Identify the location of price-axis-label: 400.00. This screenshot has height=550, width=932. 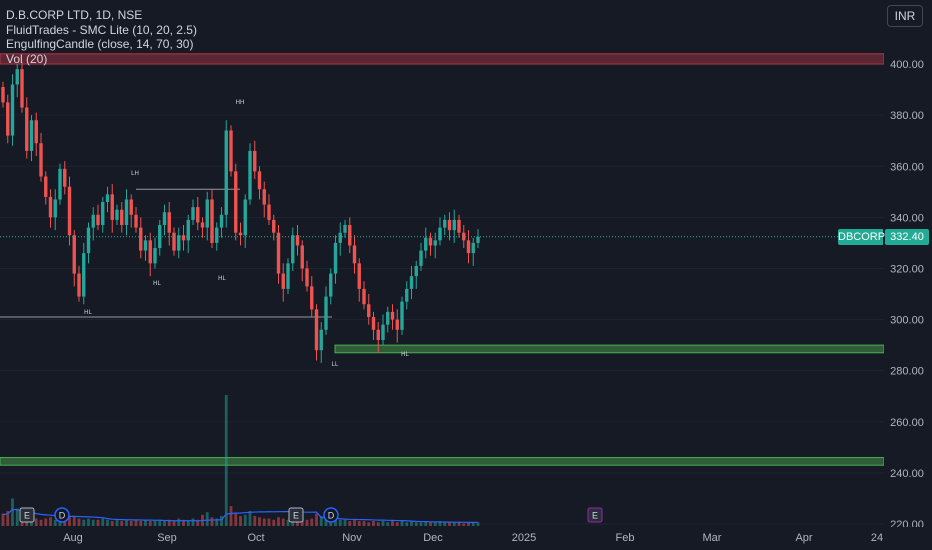
(907, 65).